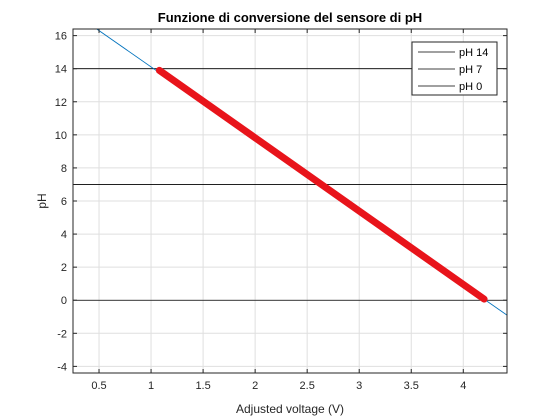 The image size is (560, 420). Describe the element at coordinates (411, 386) in the screenshot. I see `x-tick-label: 3.5` at that location.